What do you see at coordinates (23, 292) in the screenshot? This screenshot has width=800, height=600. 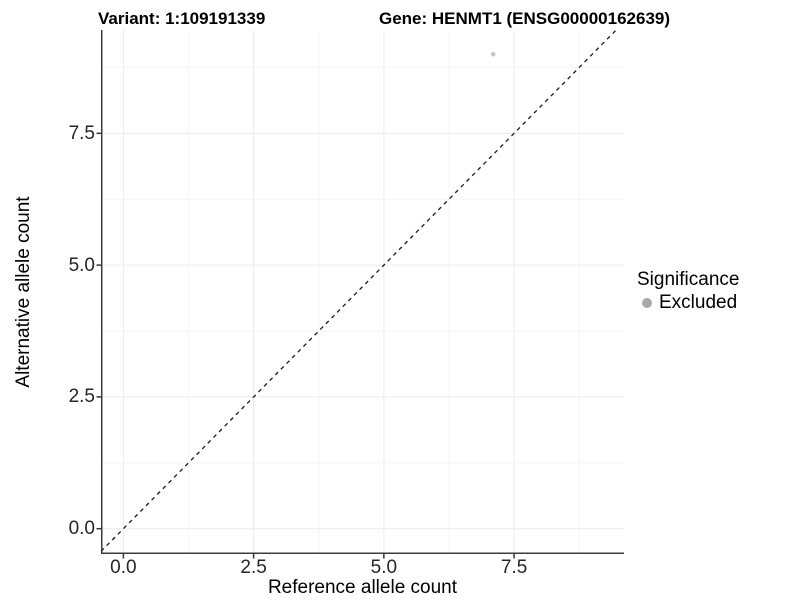 I see `y-axis-title: Alternative allele count` at bounding box center [23, 292].